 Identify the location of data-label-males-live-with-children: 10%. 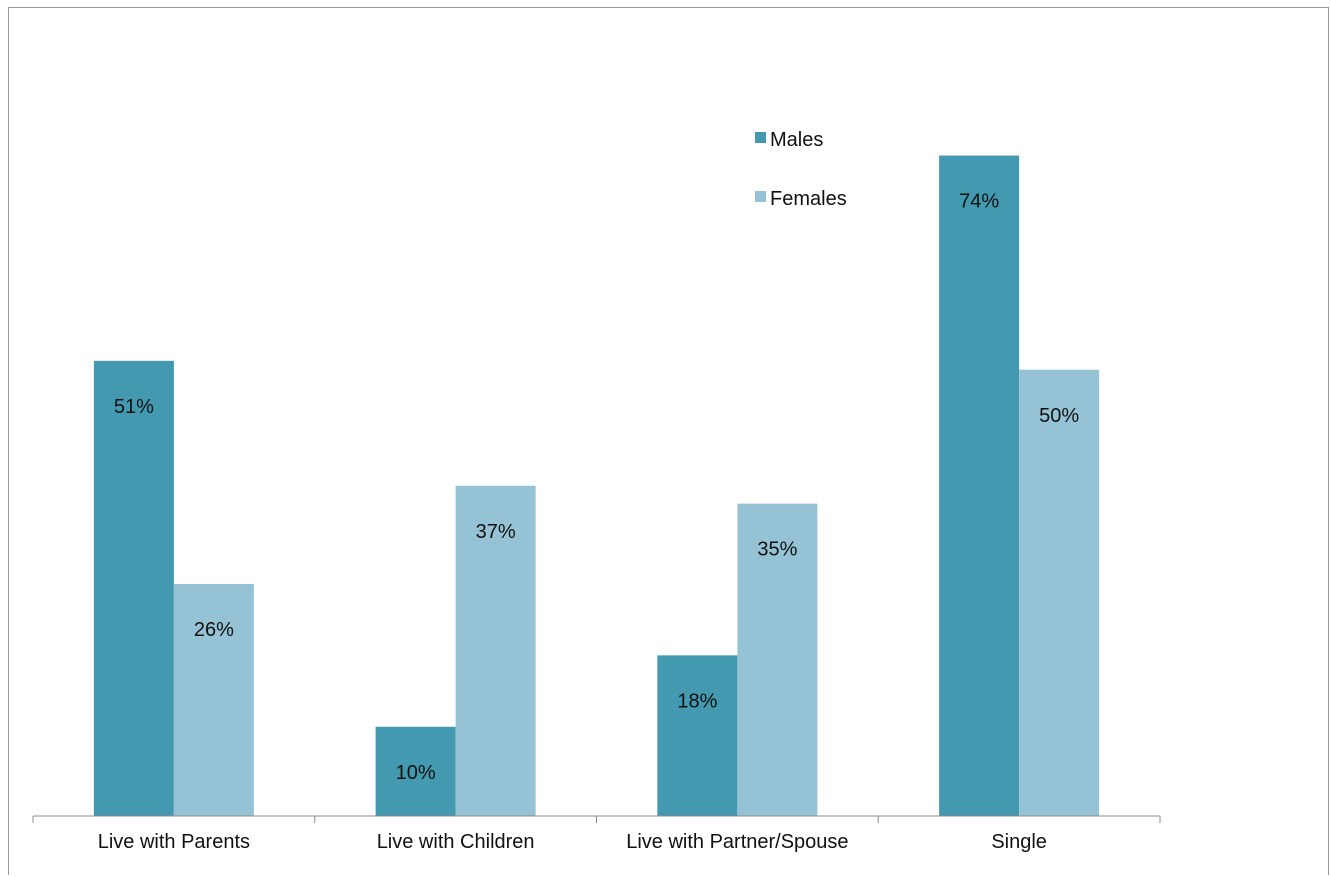
(416, 773).